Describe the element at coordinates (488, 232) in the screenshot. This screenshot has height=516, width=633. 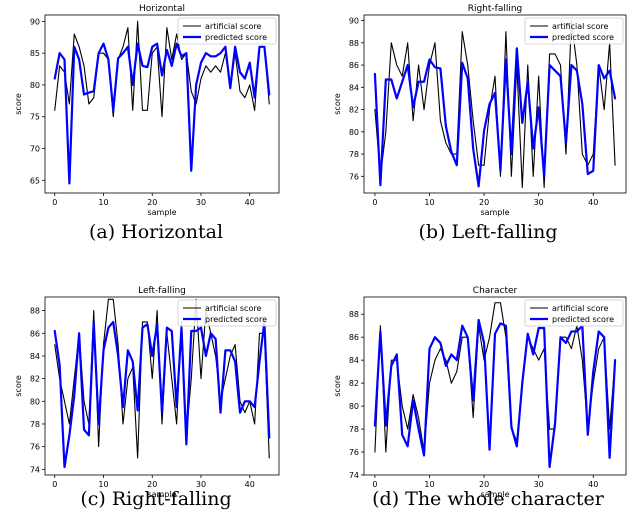
I see `panel-caption: (b) Left-falling` at that location.